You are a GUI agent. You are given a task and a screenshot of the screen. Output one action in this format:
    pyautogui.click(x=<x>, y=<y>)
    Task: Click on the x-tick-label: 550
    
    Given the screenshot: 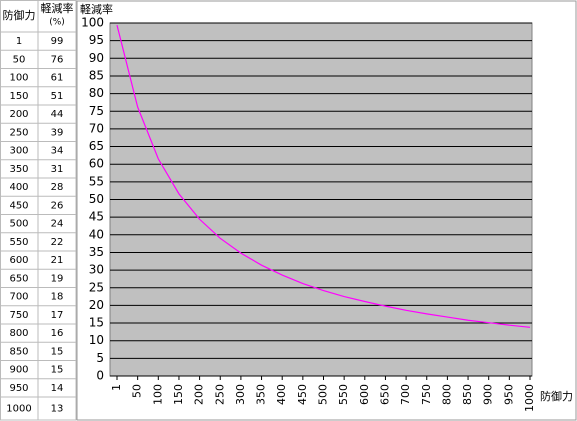 What is the action you would take?
    pyautogui.click(x=343, y=394)
    